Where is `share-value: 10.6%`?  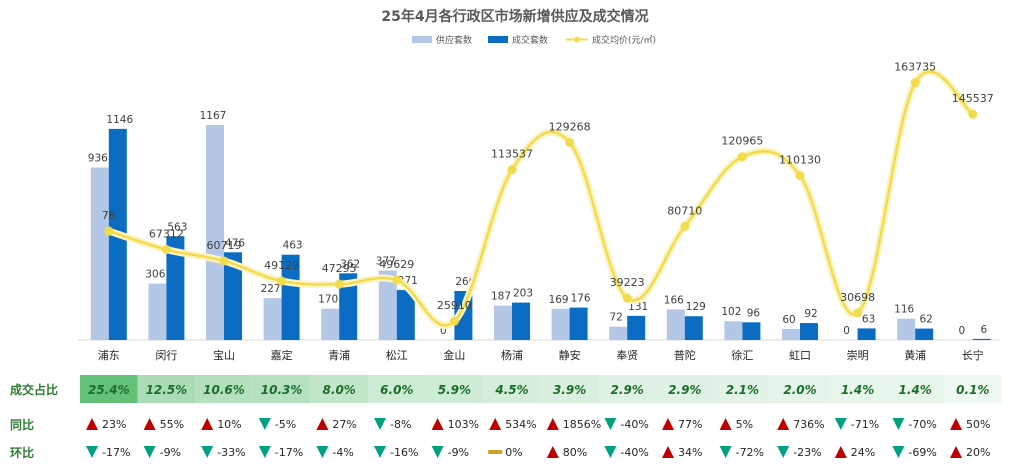 share-value: 10.6% is located at coordinates (224, 390).